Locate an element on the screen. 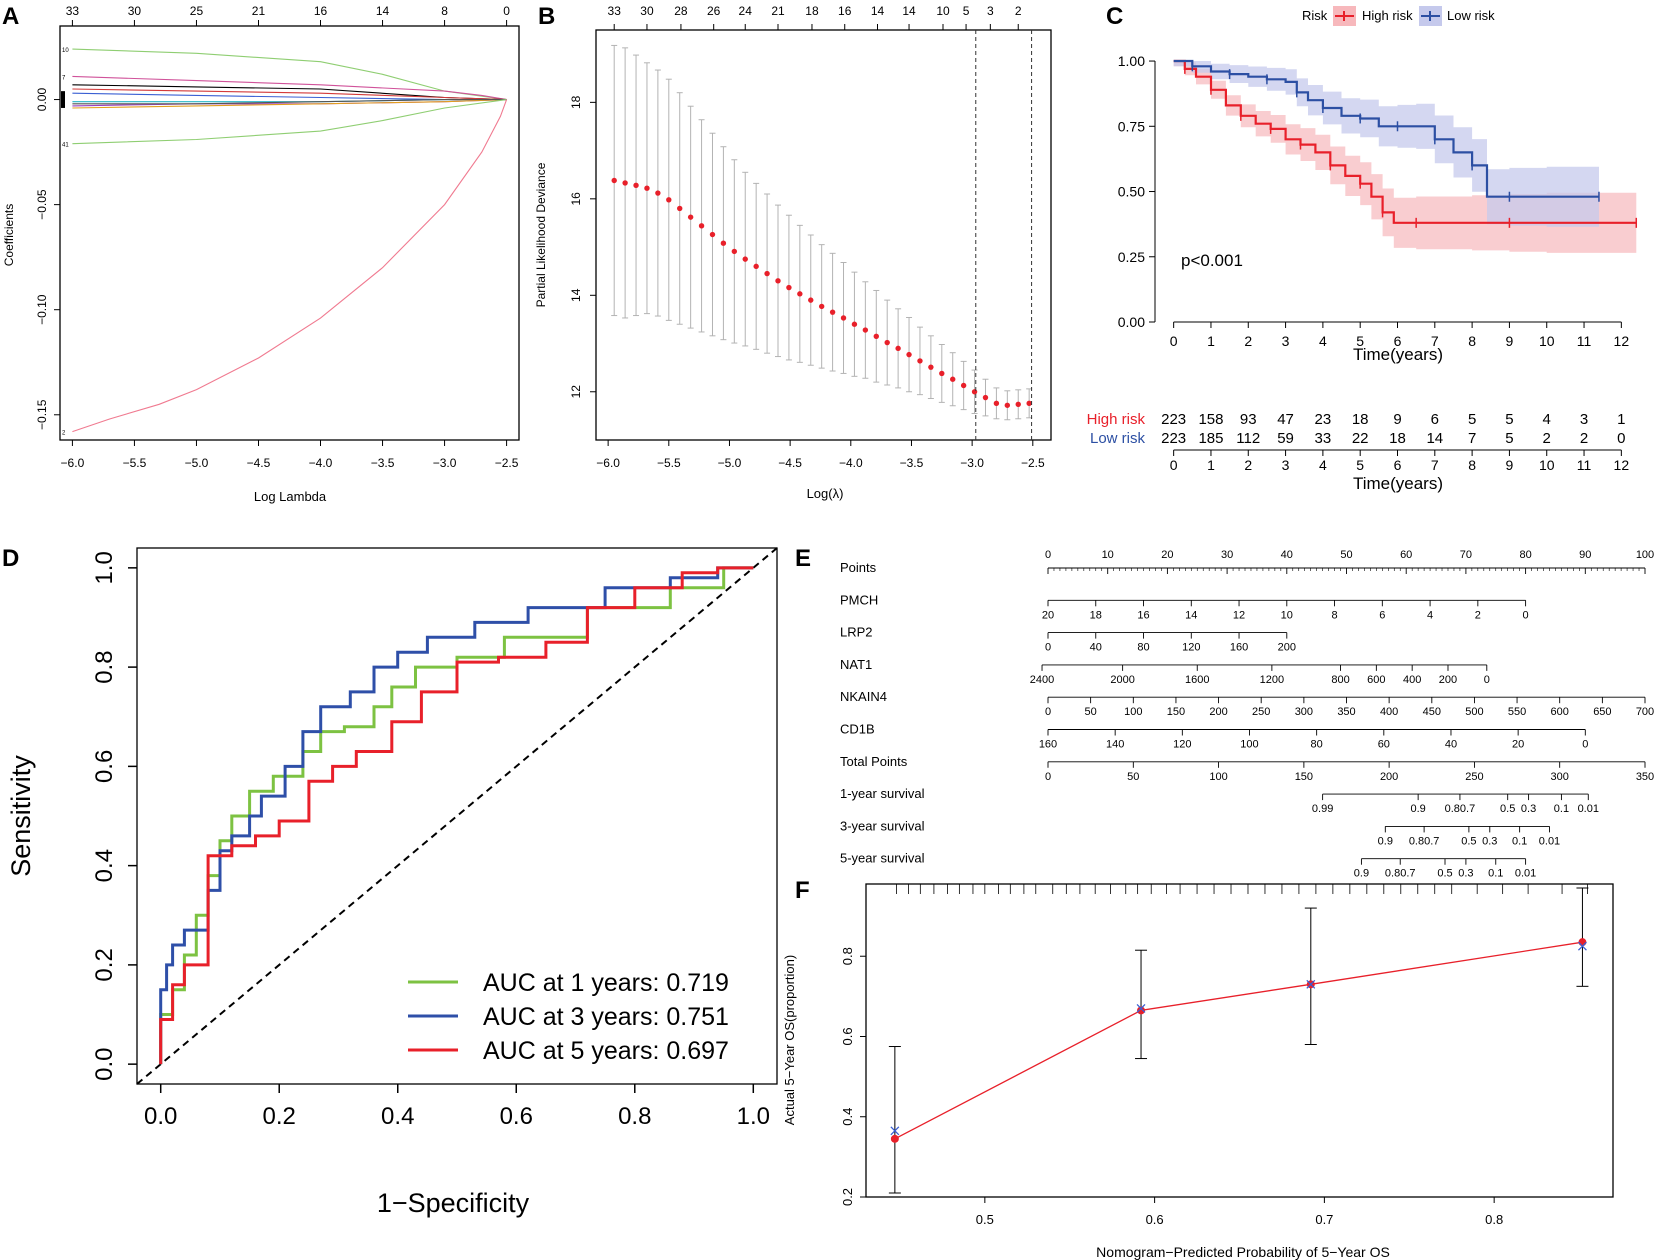  nomogram-tick-label: 10 is located at coordinates (1287, 615).